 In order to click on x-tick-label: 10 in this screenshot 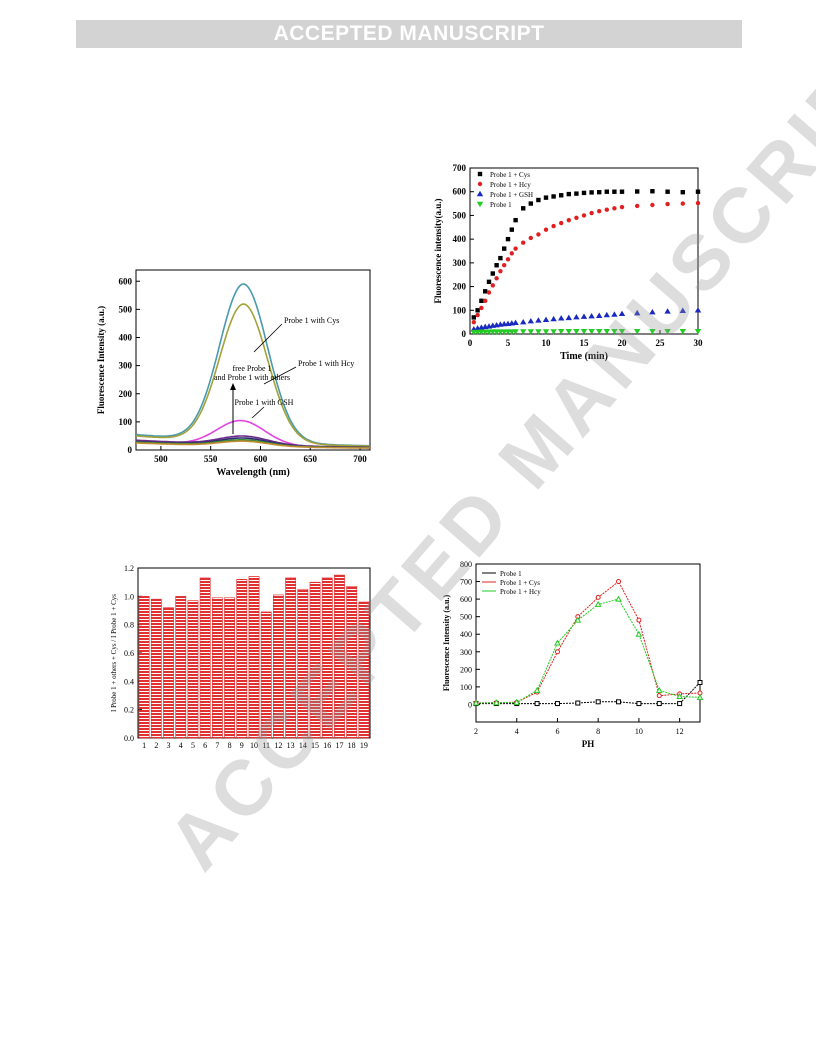, I will do `click(547, 343)`.